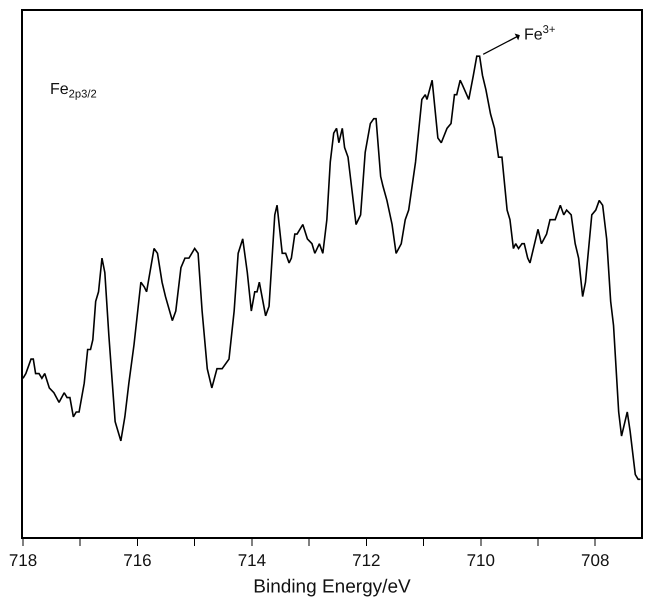 The image size is (646, 608). I want to click on annotation: Fe$^{3+}$, so click(540, 34).